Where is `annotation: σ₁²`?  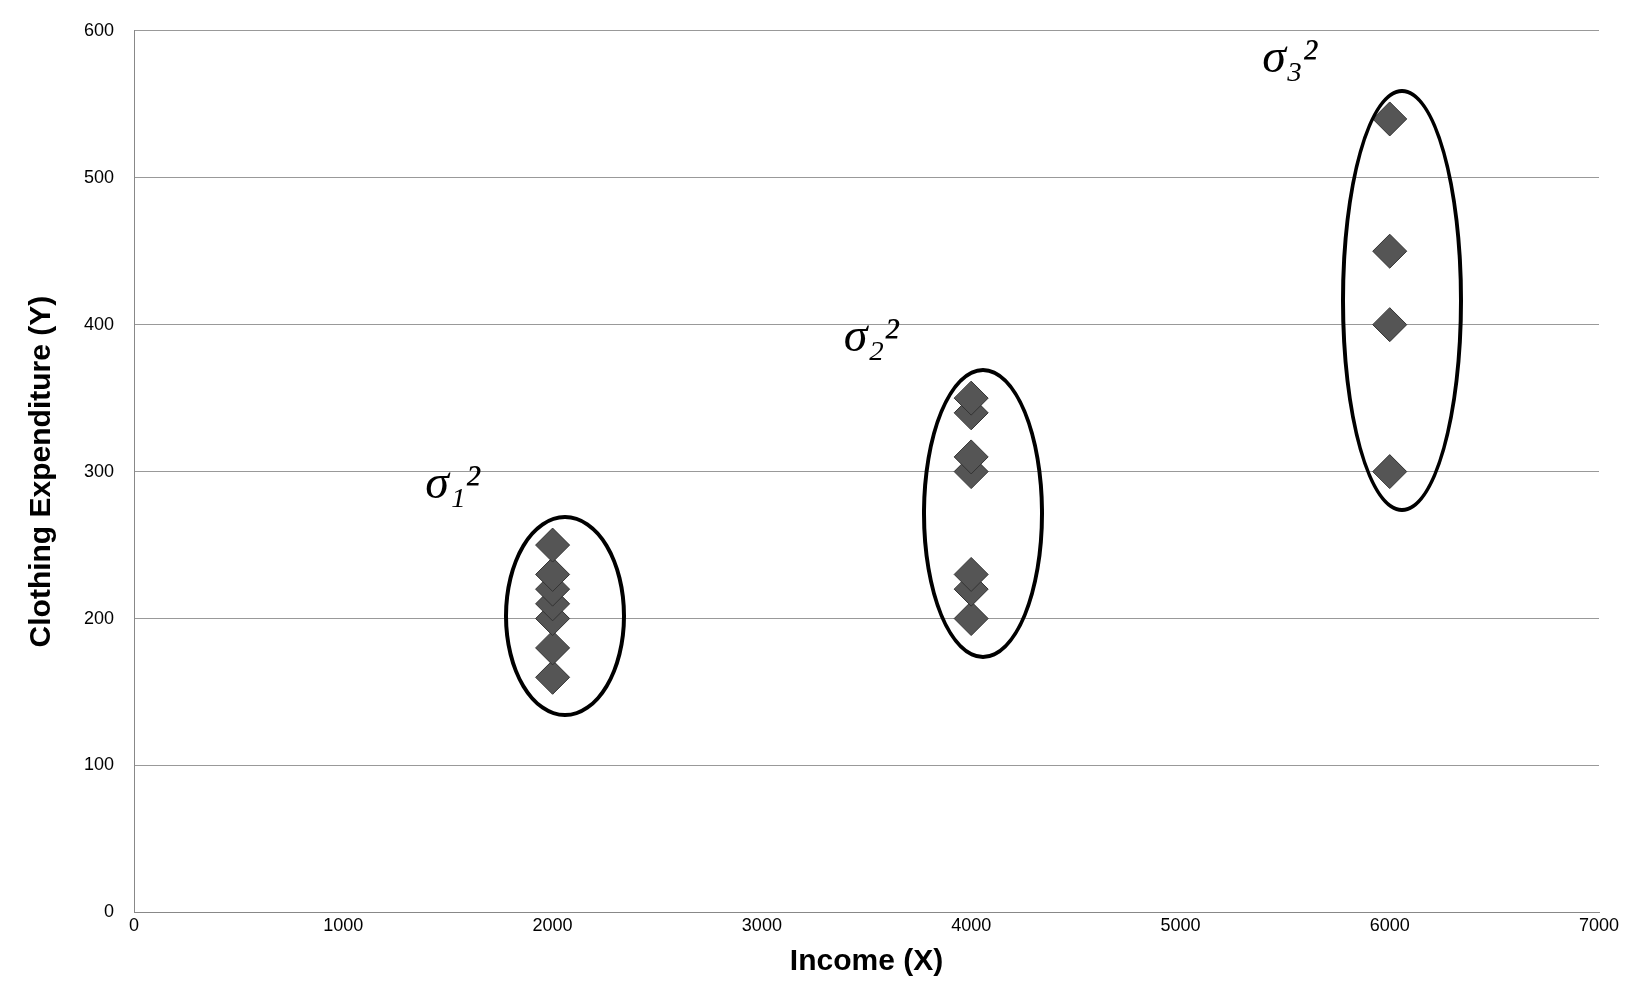 annotation: σ₁² is located at coordinates (453, 481).